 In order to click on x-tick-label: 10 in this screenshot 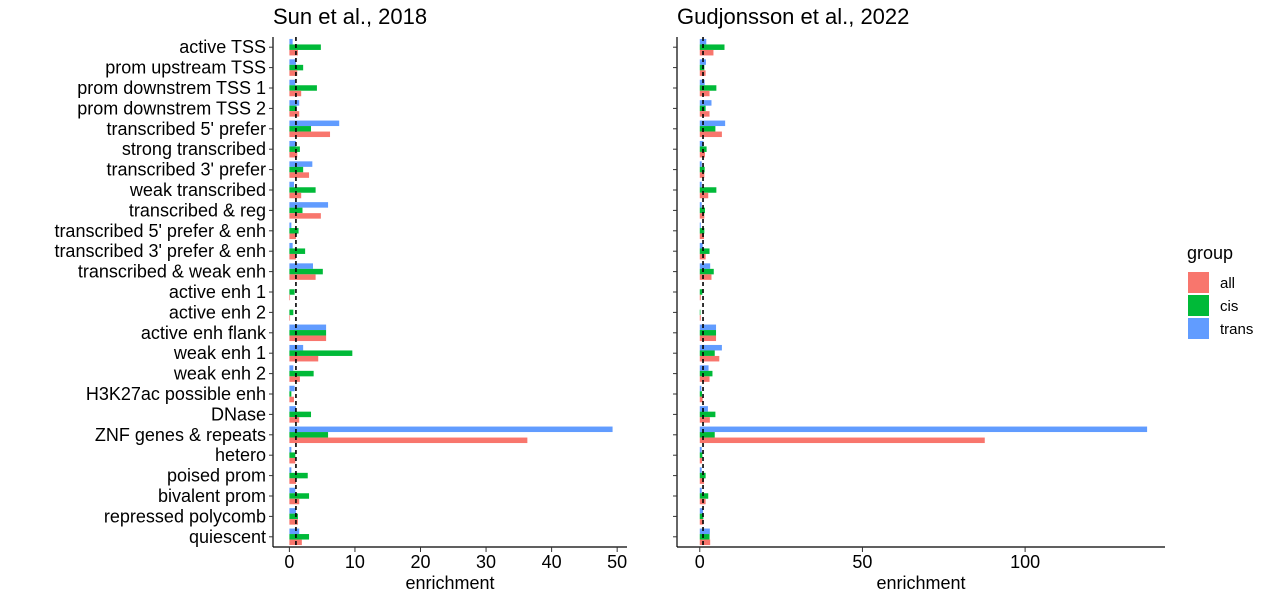, I will do `click(355, 562)`.